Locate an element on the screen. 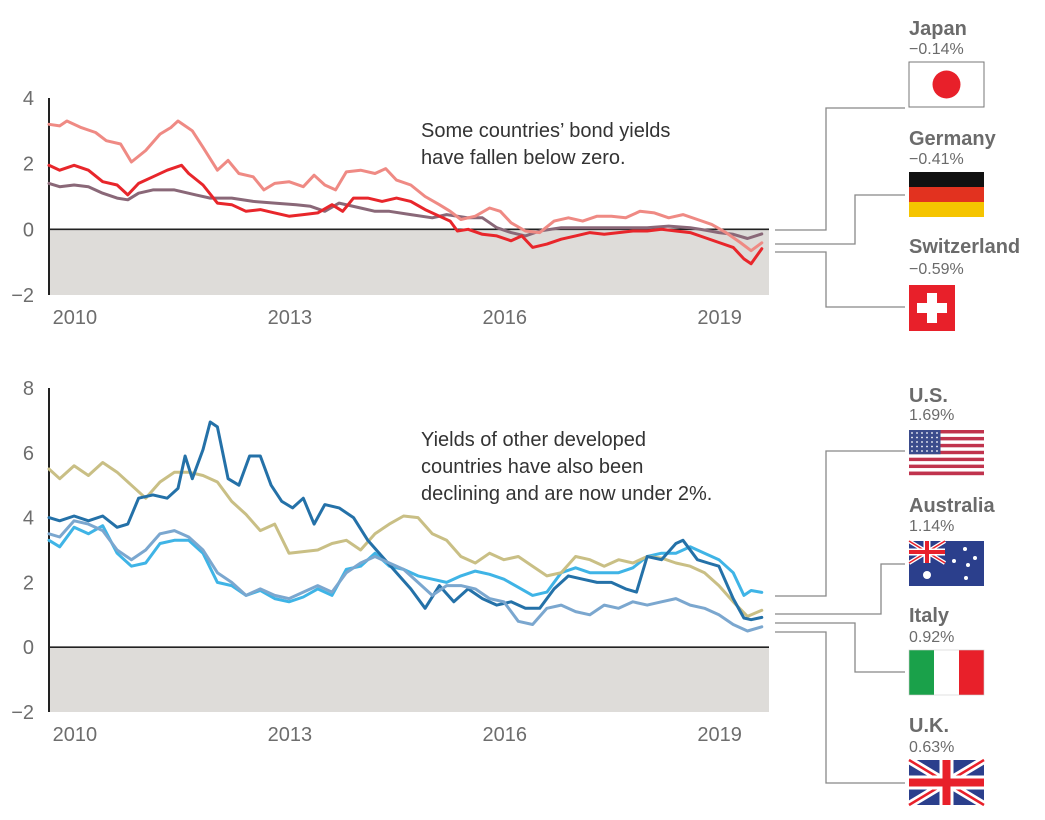  series-line-switzerland is located at coordinates (405, 214).